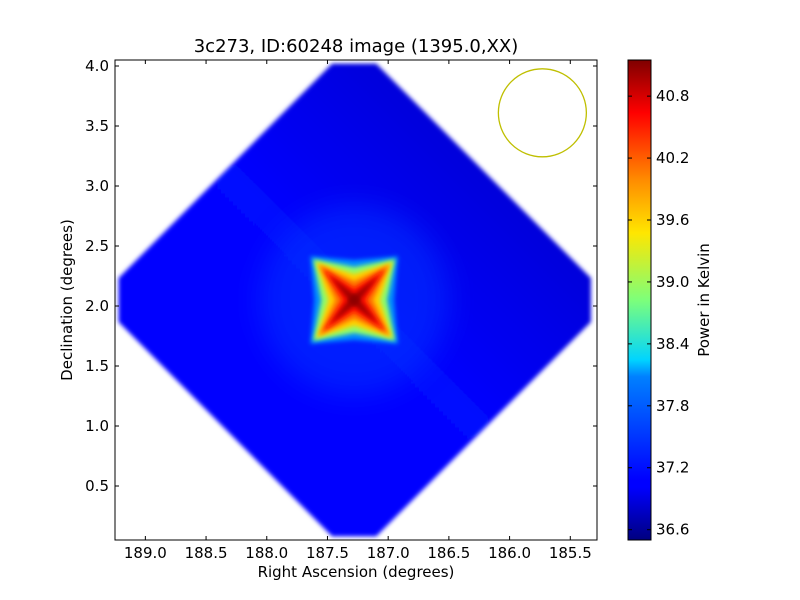 This screenshot has height=600, width=800. I want to click on colorbar-frame, so click(639, 300).